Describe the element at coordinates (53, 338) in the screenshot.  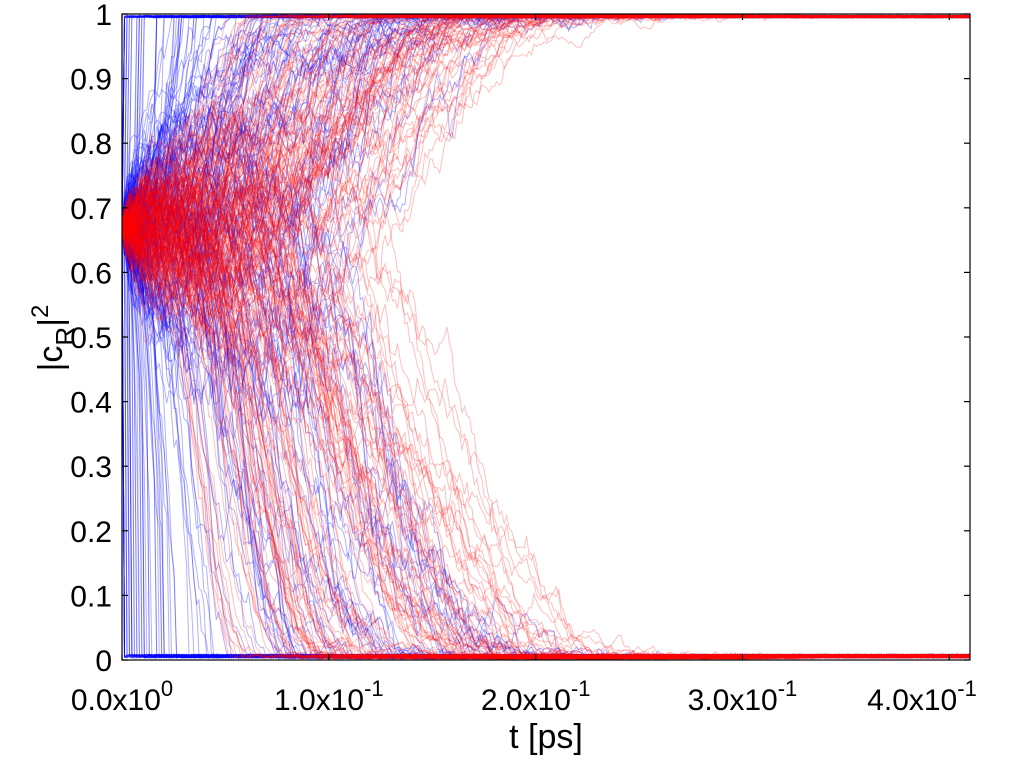
I see `y-axis-label: |cR|2` at that location.